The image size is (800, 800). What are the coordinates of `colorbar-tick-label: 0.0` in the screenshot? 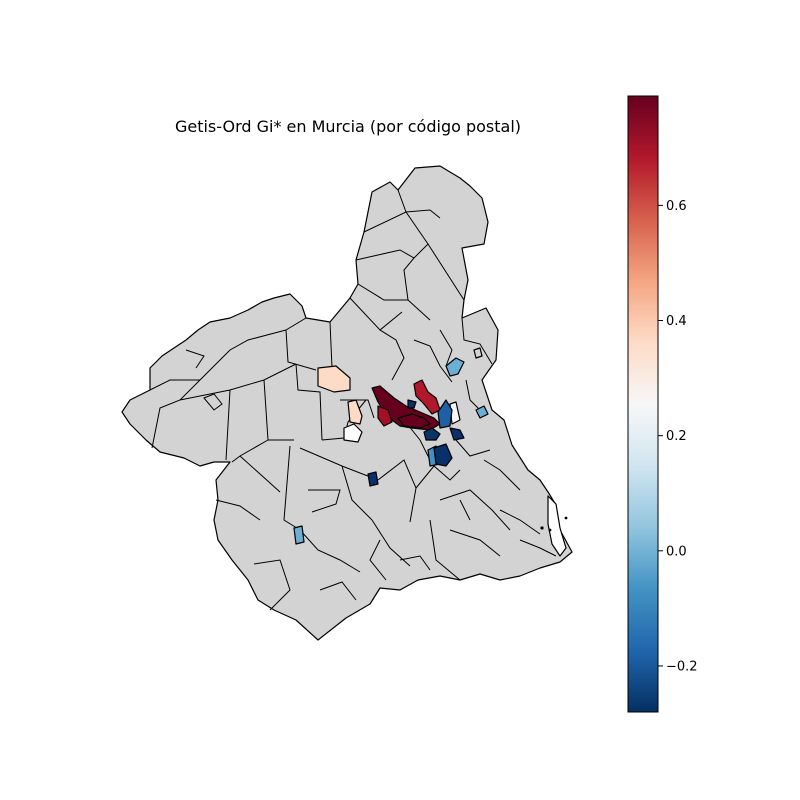 It's located at (676, 551).